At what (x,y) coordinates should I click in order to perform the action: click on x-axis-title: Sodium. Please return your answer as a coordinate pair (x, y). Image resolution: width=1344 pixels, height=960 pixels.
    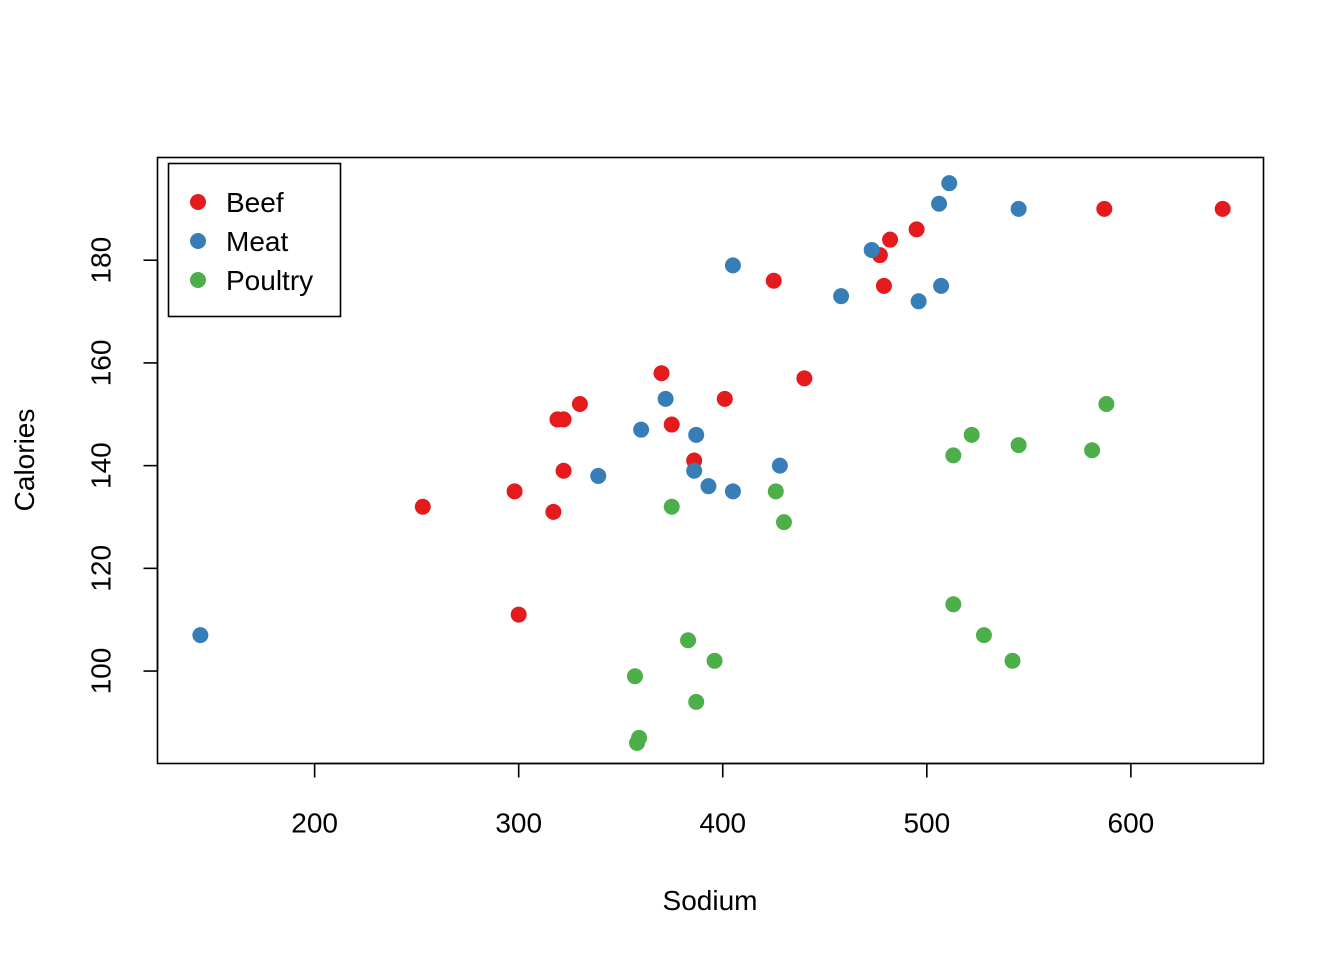
    Looking at the image, I should click on (710, 900).